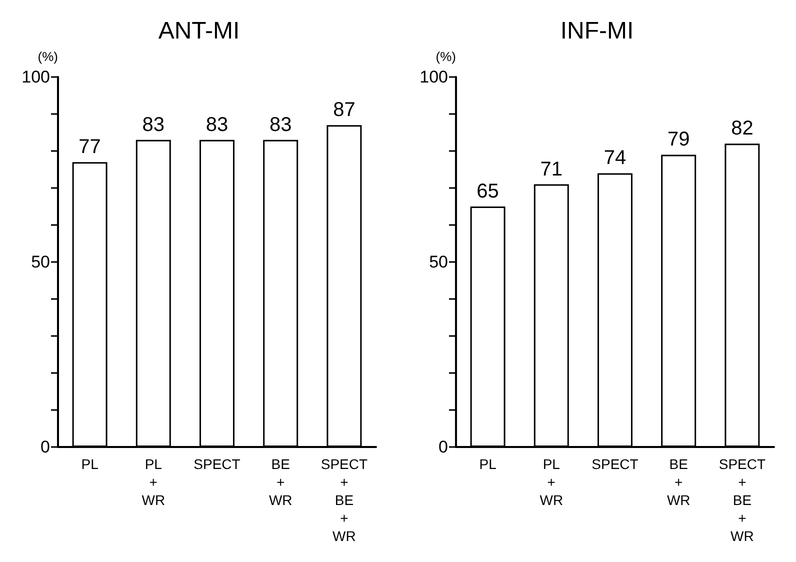 The image size is (796, 562). Describe the element at coordinates (199, 31) in the screenshot. I see `chart-title: ANT-MI` at that location.